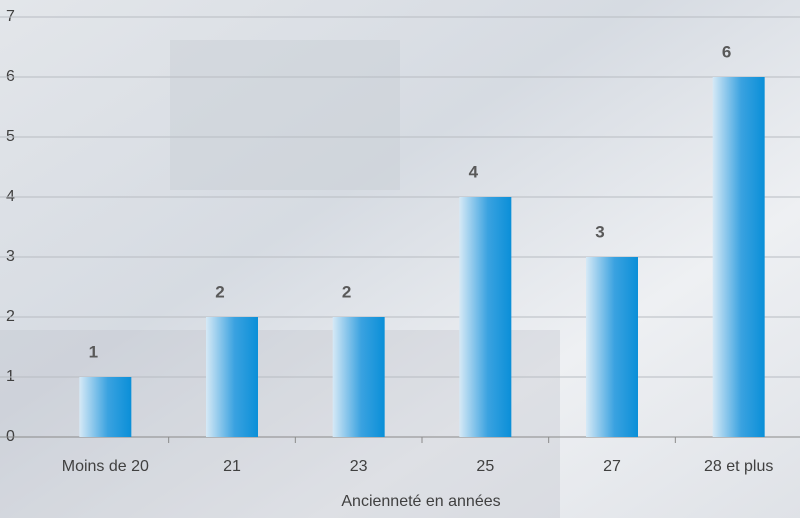  What do you see at coordinates (105, 466) in the screenshot?
I see `x-tick-label: Moins de 20` at bounding box center [105, 466].